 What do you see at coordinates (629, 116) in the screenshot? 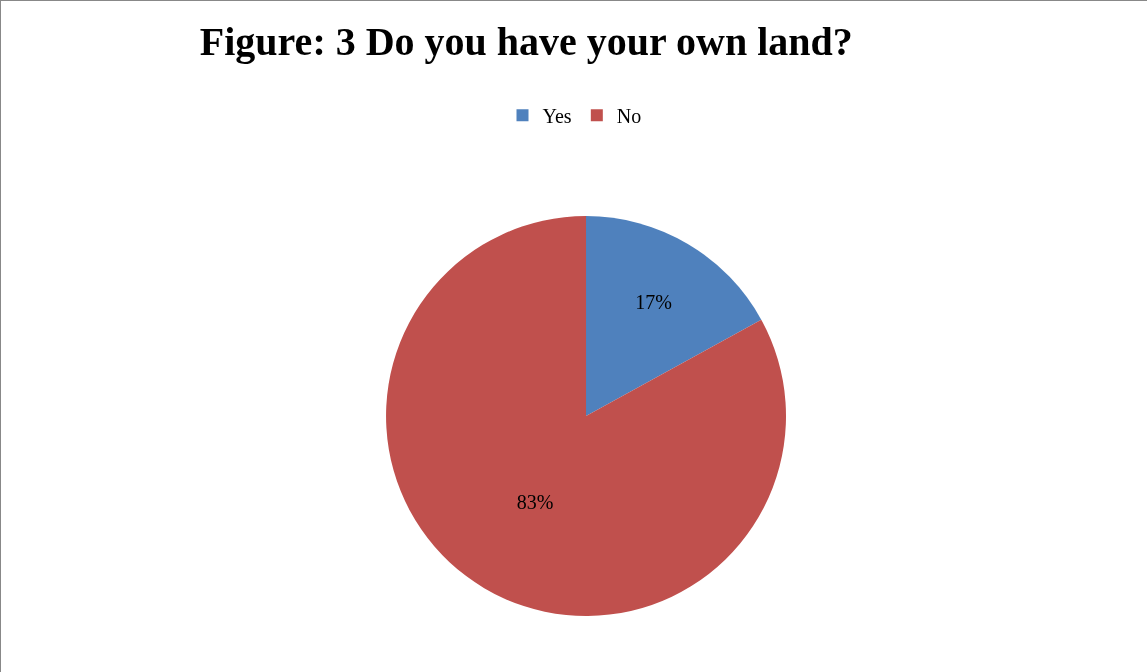
I see `legend-label: No` at bounding box center [629, 116].